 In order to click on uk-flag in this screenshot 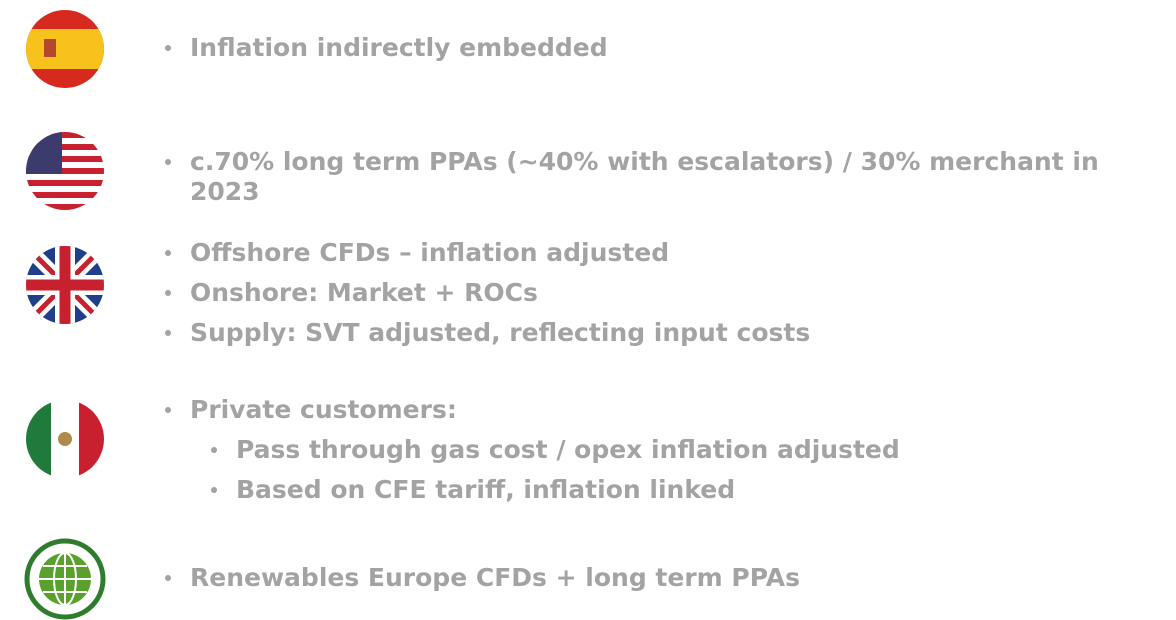, I will do `click(65, 285)`.